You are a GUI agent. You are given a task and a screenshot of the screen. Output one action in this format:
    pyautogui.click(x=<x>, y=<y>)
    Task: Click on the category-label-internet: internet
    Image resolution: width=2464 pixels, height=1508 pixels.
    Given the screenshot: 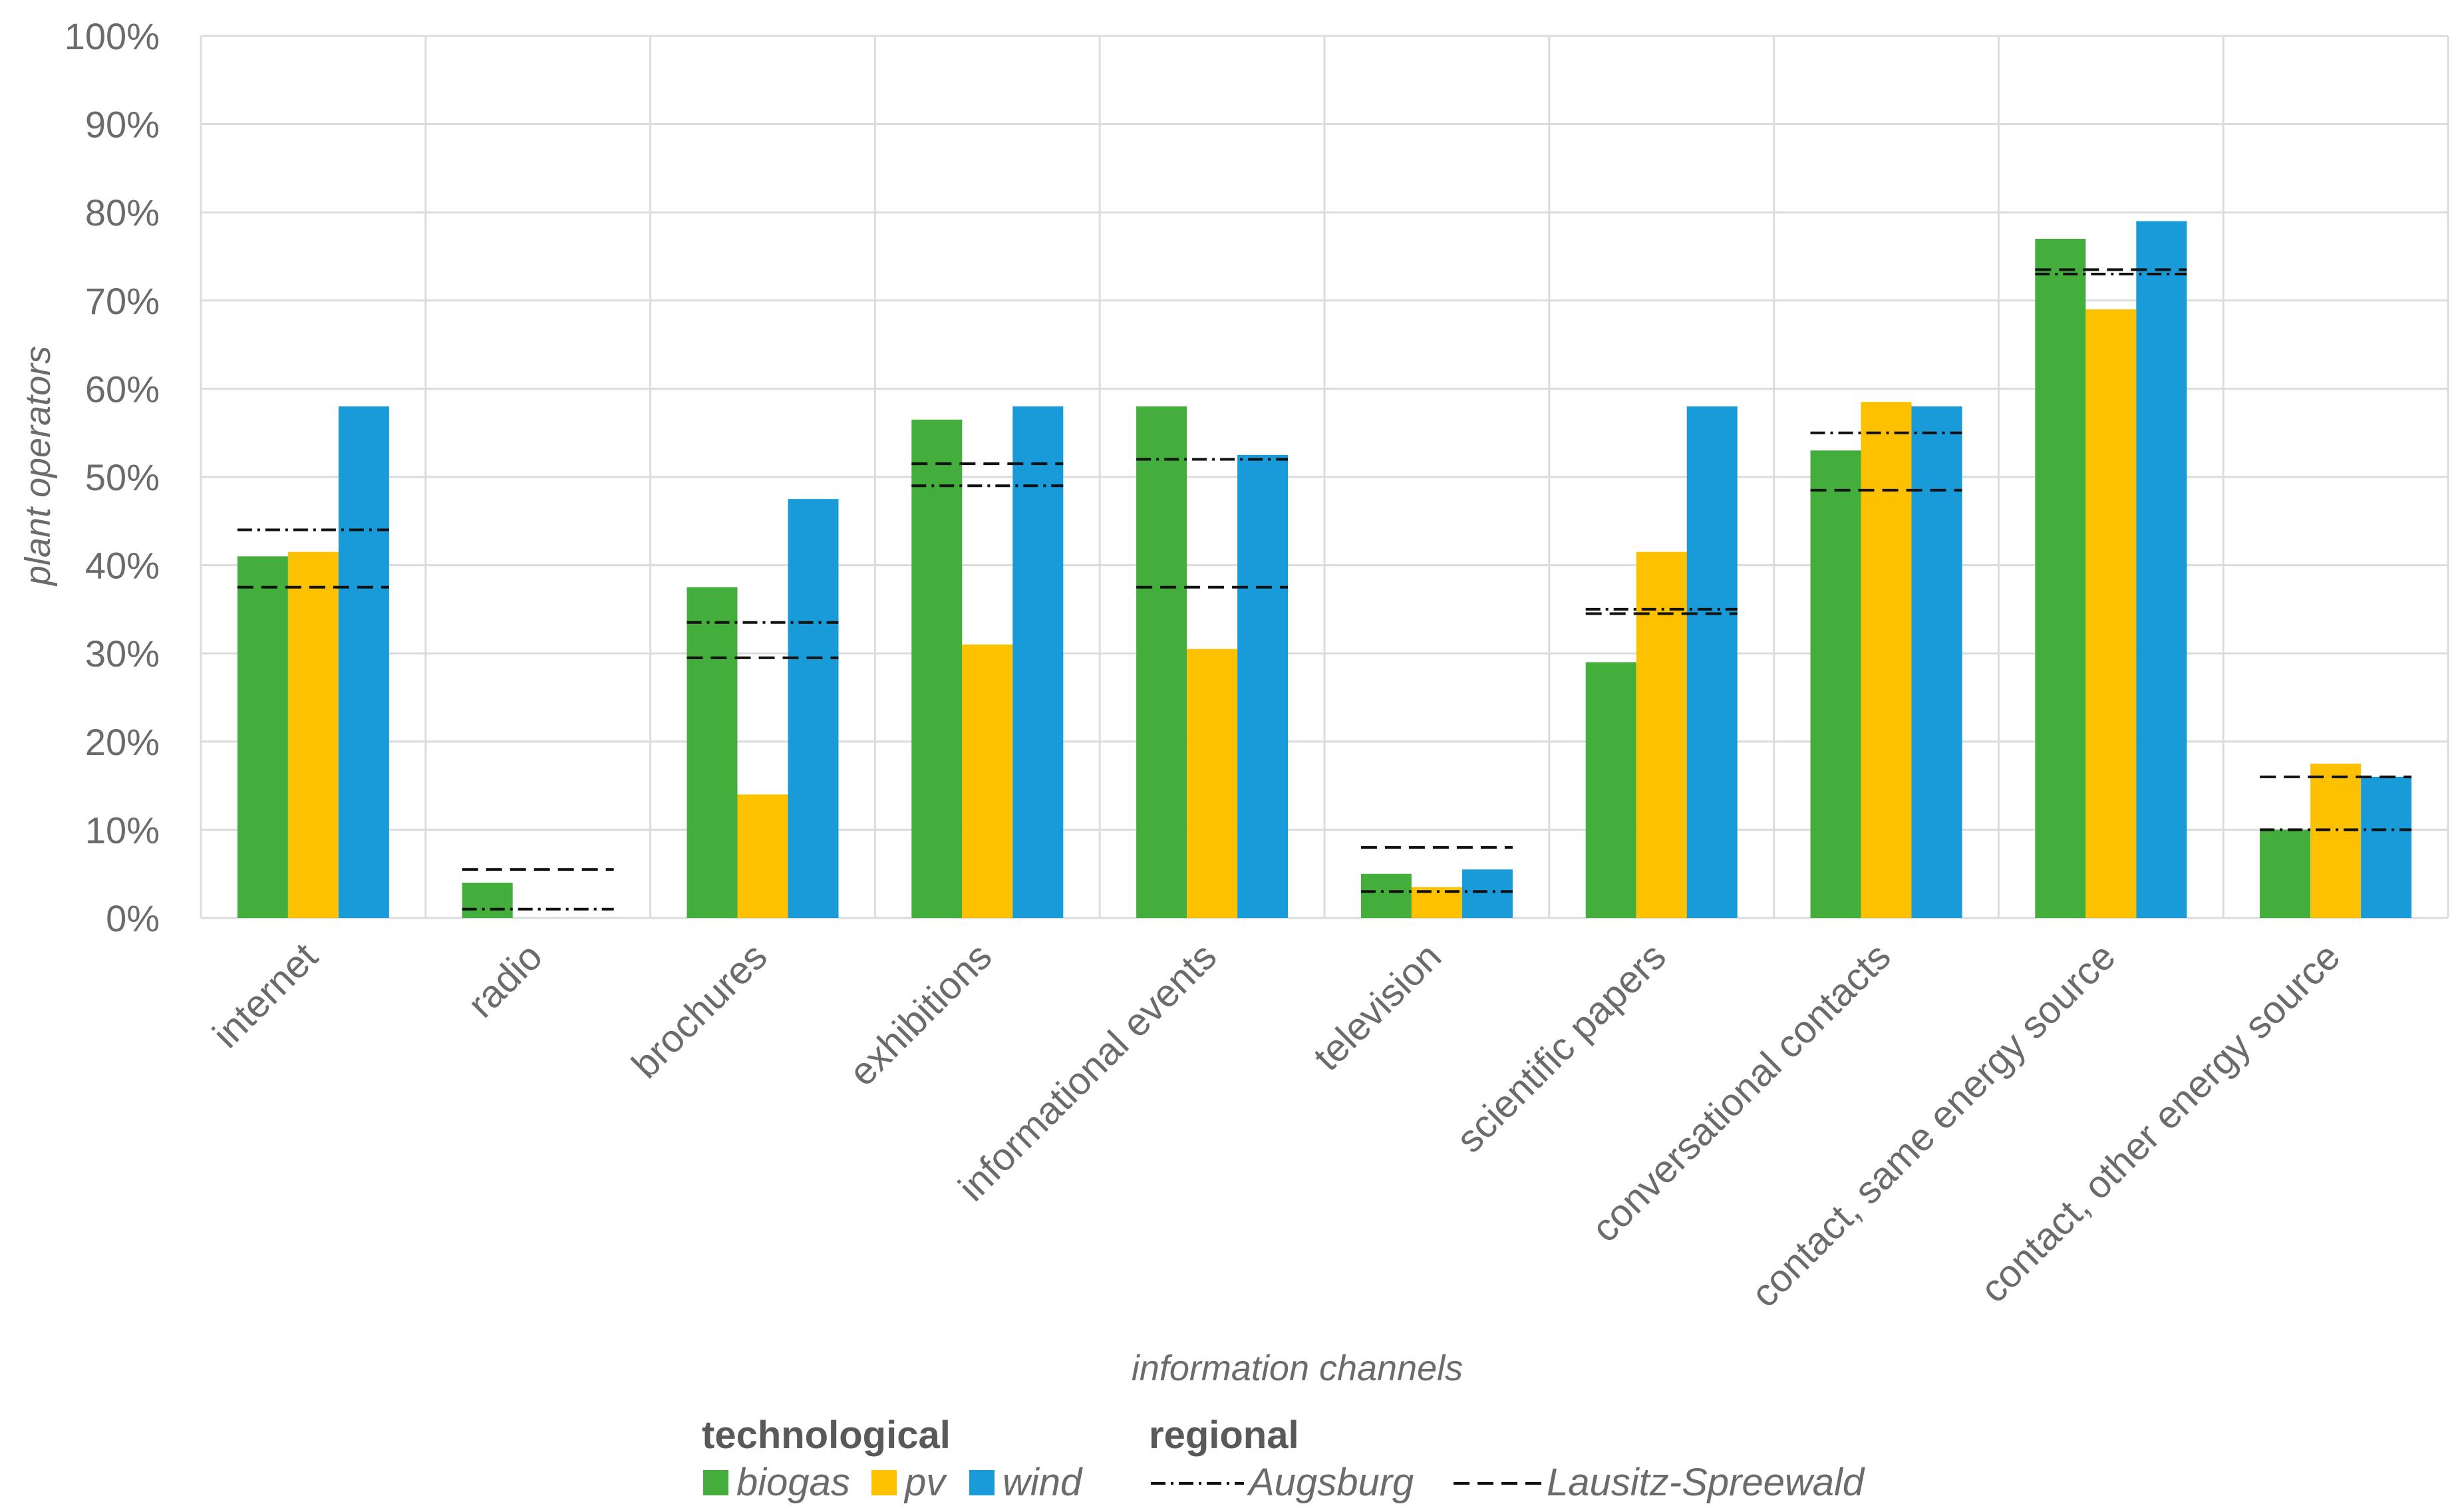 What is the action you would take?
    pyautogui.click(x=265, y=995)
    